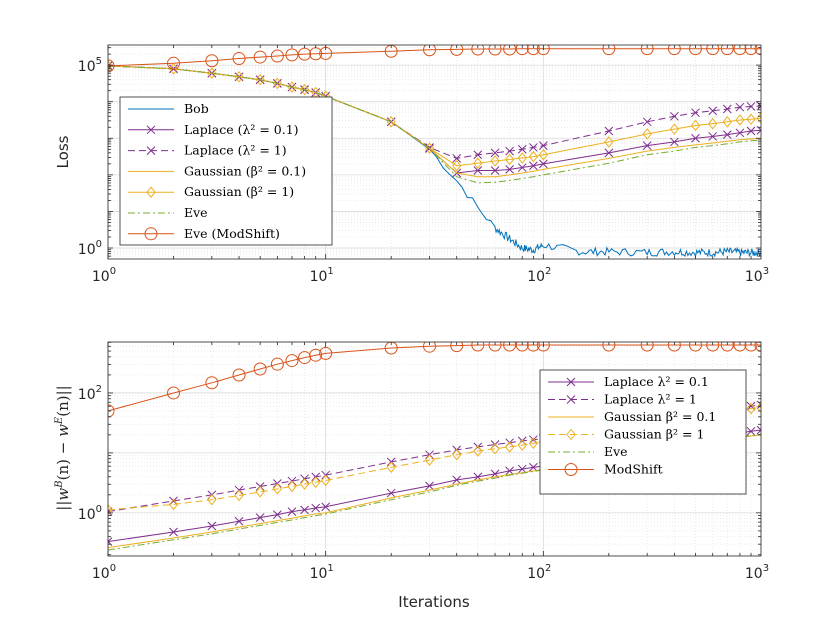 The width and height of the screenshot is (840, 630). I want to click on y-tick-label: 10⁰, so click(90, 248).